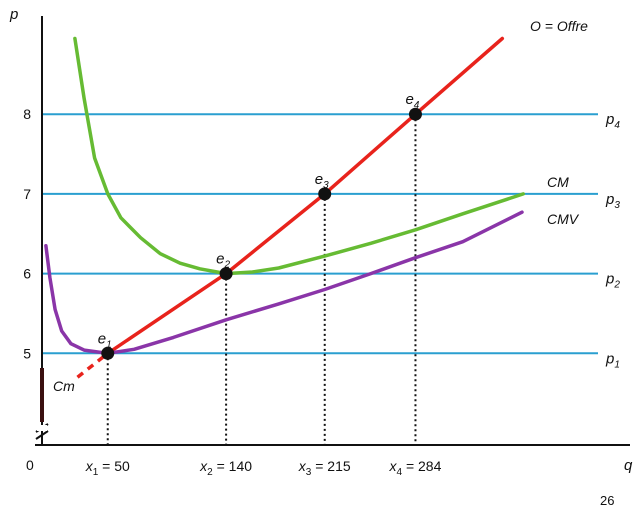 This screenshot has width=636, height=511. I want to click on y-axis-label: p, so click(13, 14).